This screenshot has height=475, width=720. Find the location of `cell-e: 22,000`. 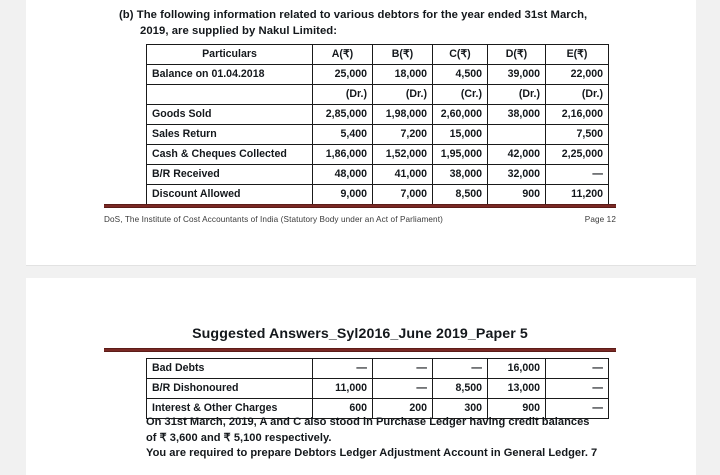

cell-e: 22,000 is located at coordinates (577, 74).